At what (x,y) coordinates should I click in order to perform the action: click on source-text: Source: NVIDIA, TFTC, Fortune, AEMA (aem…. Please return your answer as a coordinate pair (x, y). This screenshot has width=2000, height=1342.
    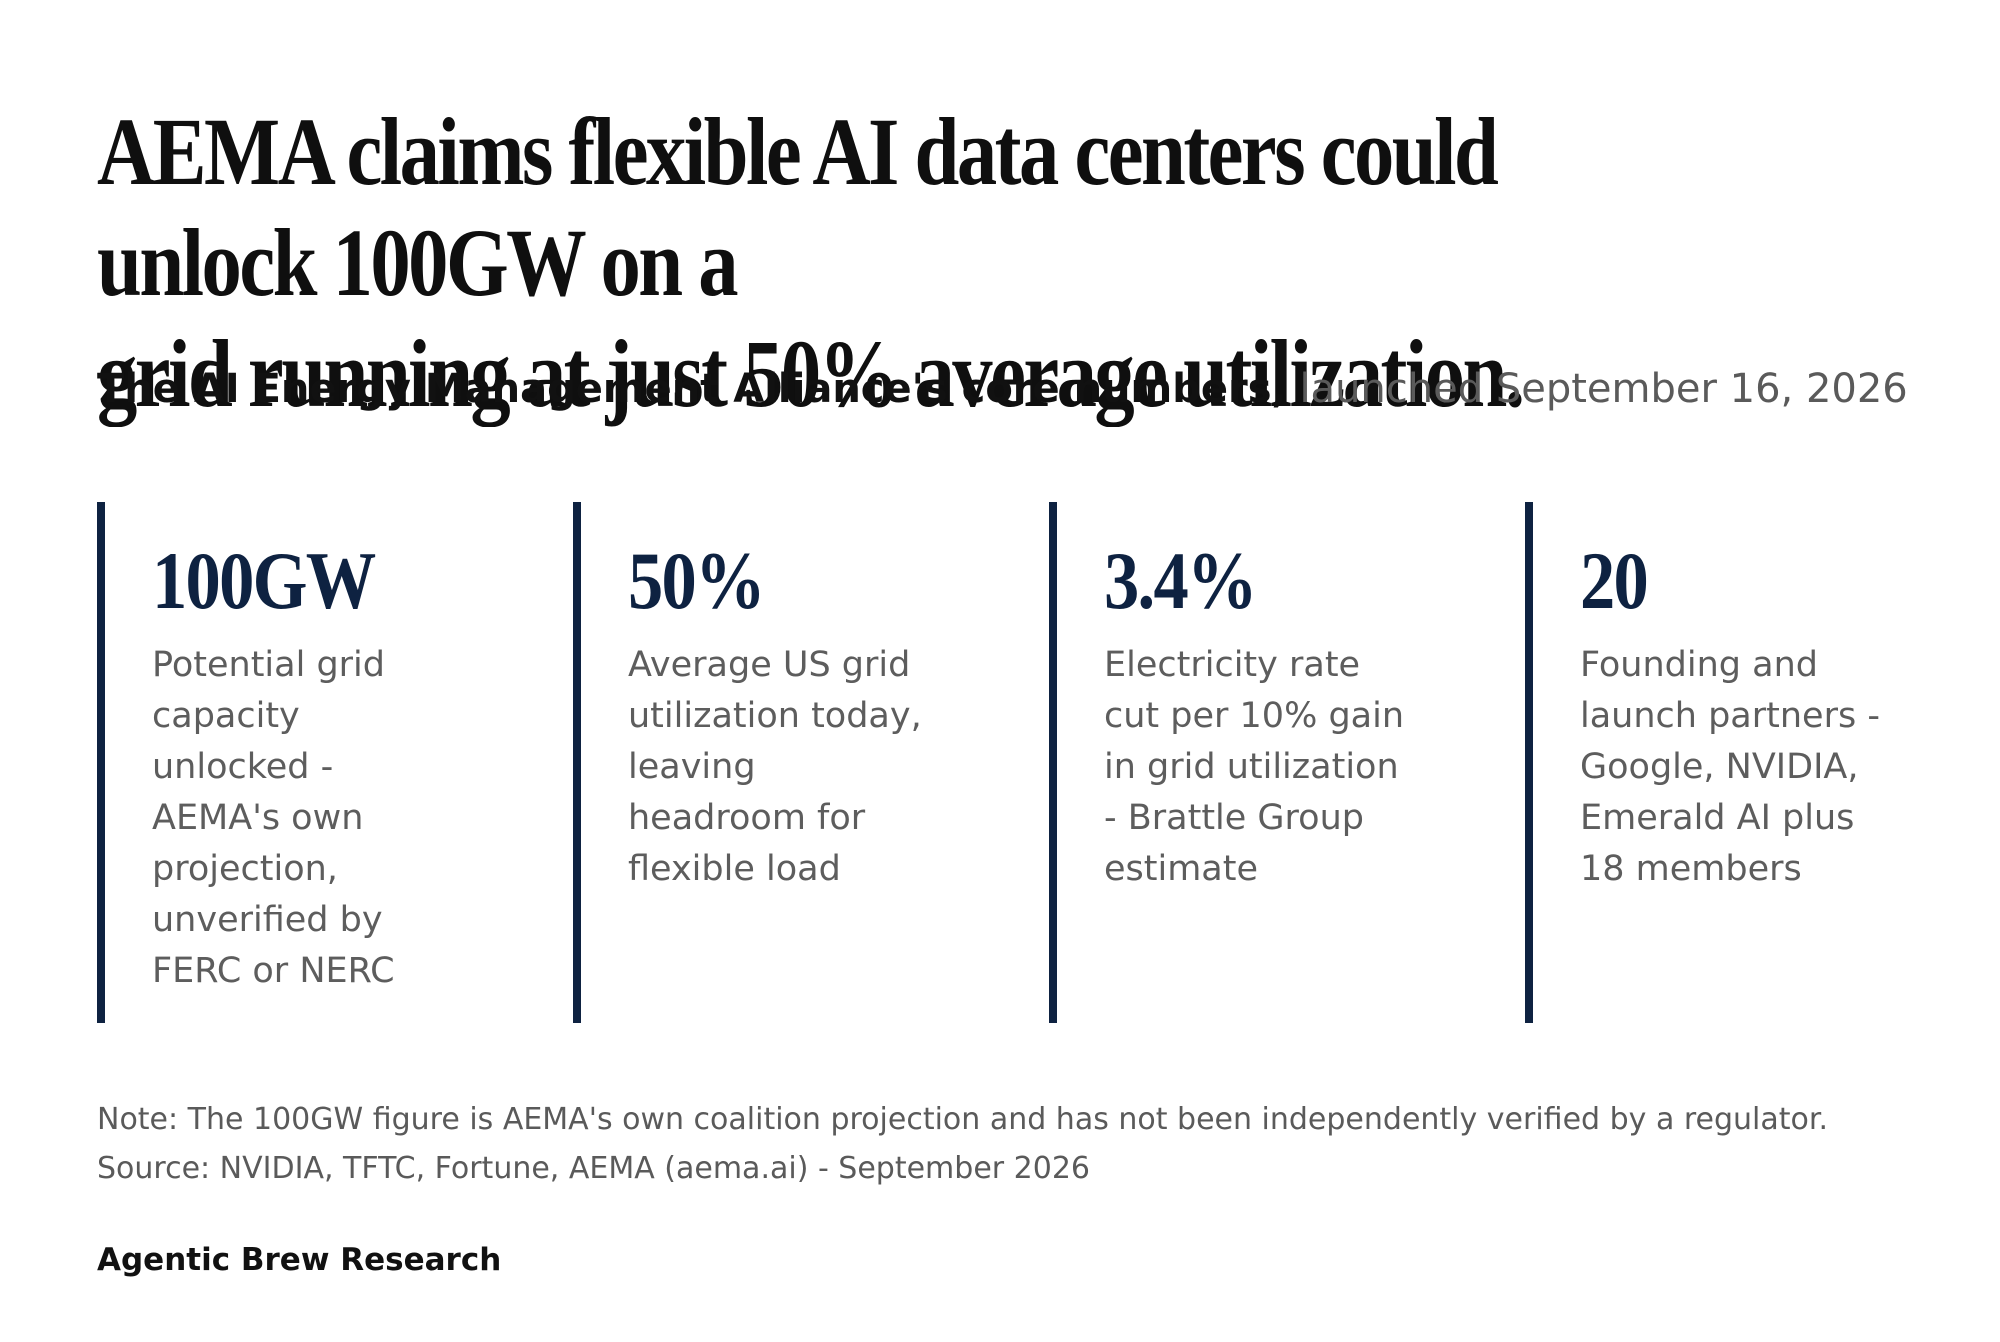
    Looking at the image, I should click on (594, 1168).